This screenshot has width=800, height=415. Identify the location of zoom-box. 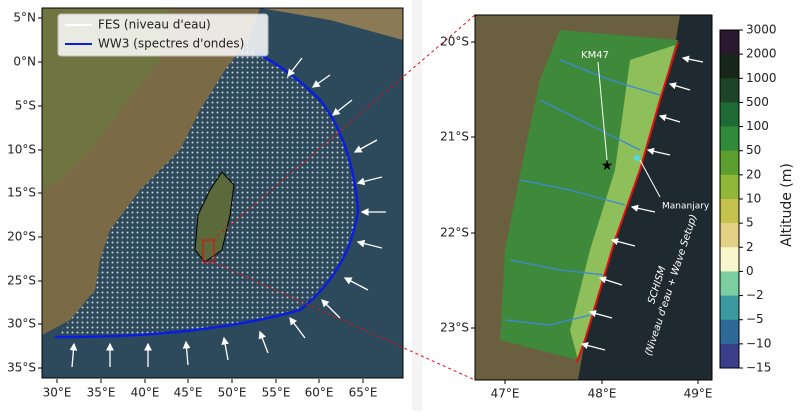
(208, 251).